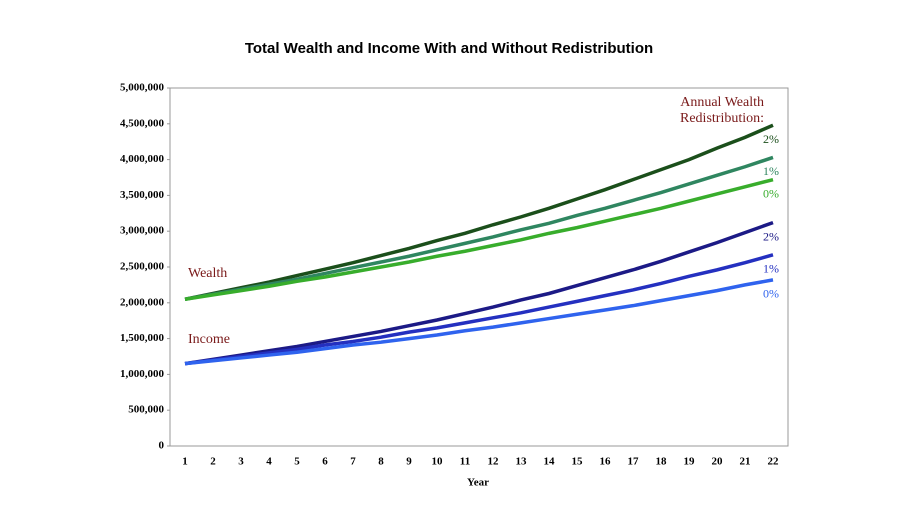 The image size is (900, 530). I want to click on x-tick-label: 16, so click(606, 462).